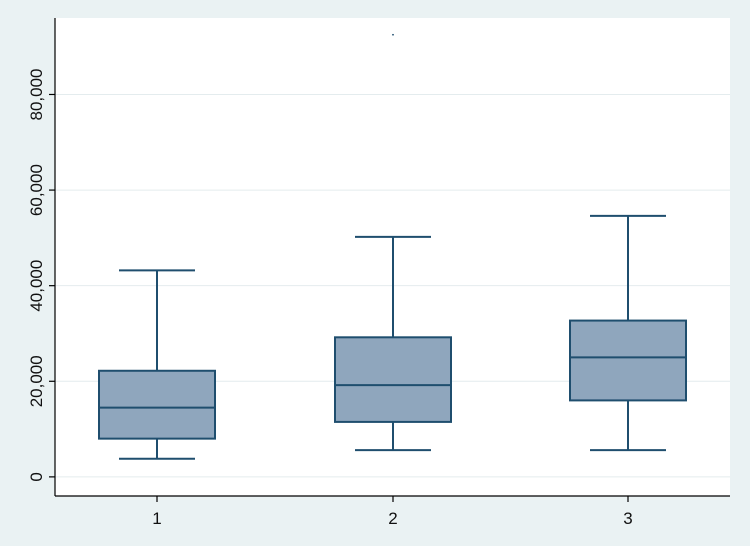  Describe the element at coordinates (36, 190) in the screenshot. I see `y-tick-label: 60,000` at that location.